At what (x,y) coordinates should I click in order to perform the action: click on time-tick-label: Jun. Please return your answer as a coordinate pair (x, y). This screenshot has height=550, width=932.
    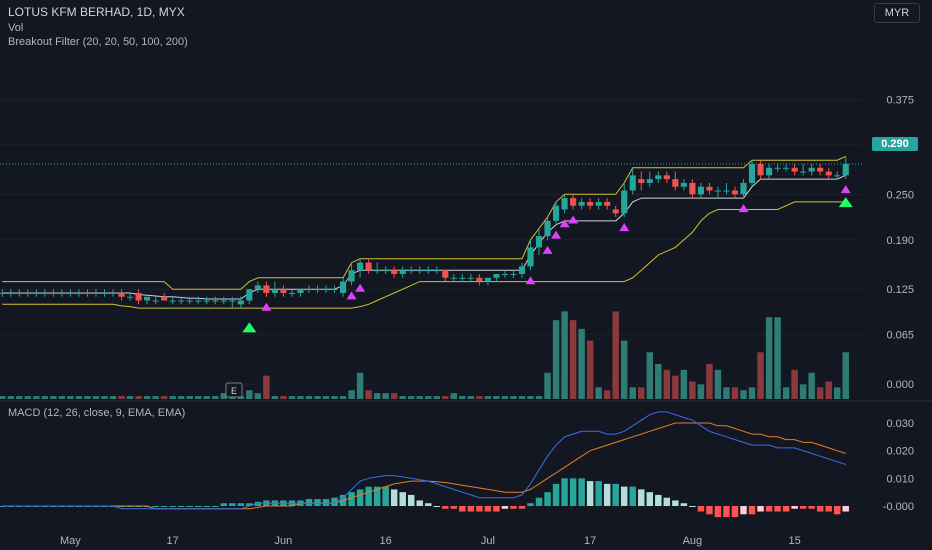
    Looking at the image, I should click on (284, 541).